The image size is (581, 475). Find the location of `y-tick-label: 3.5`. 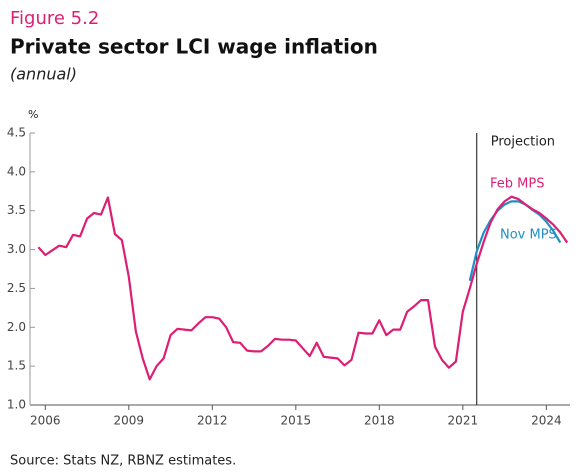

y-tick-label: 3.5 is located at coordinates (16, 210).